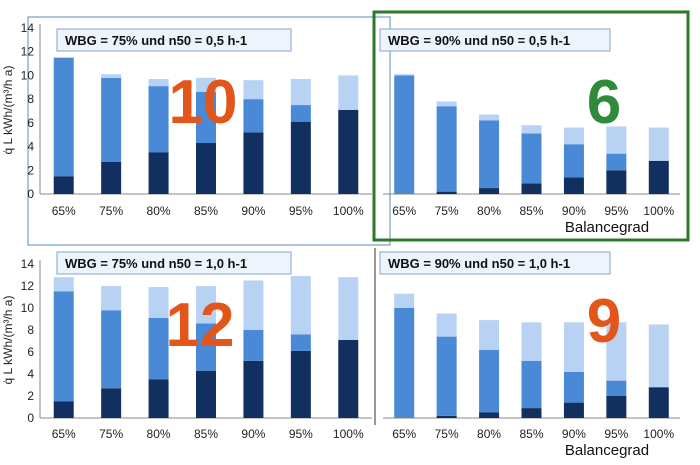  I want to click on y-axis-label: q̇ L kWh/(m³/h a), so click(8, 340).